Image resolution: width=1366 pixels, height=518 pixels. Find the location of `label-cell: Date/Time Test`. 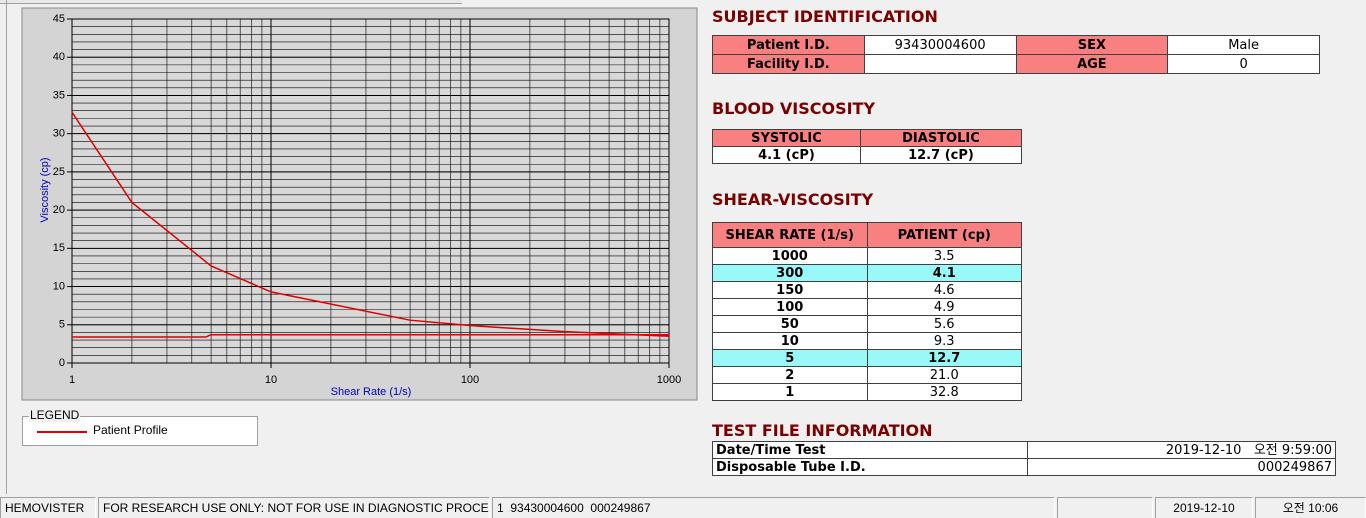

label-cell: Date/Time Test is located at coordinates (870, 450).